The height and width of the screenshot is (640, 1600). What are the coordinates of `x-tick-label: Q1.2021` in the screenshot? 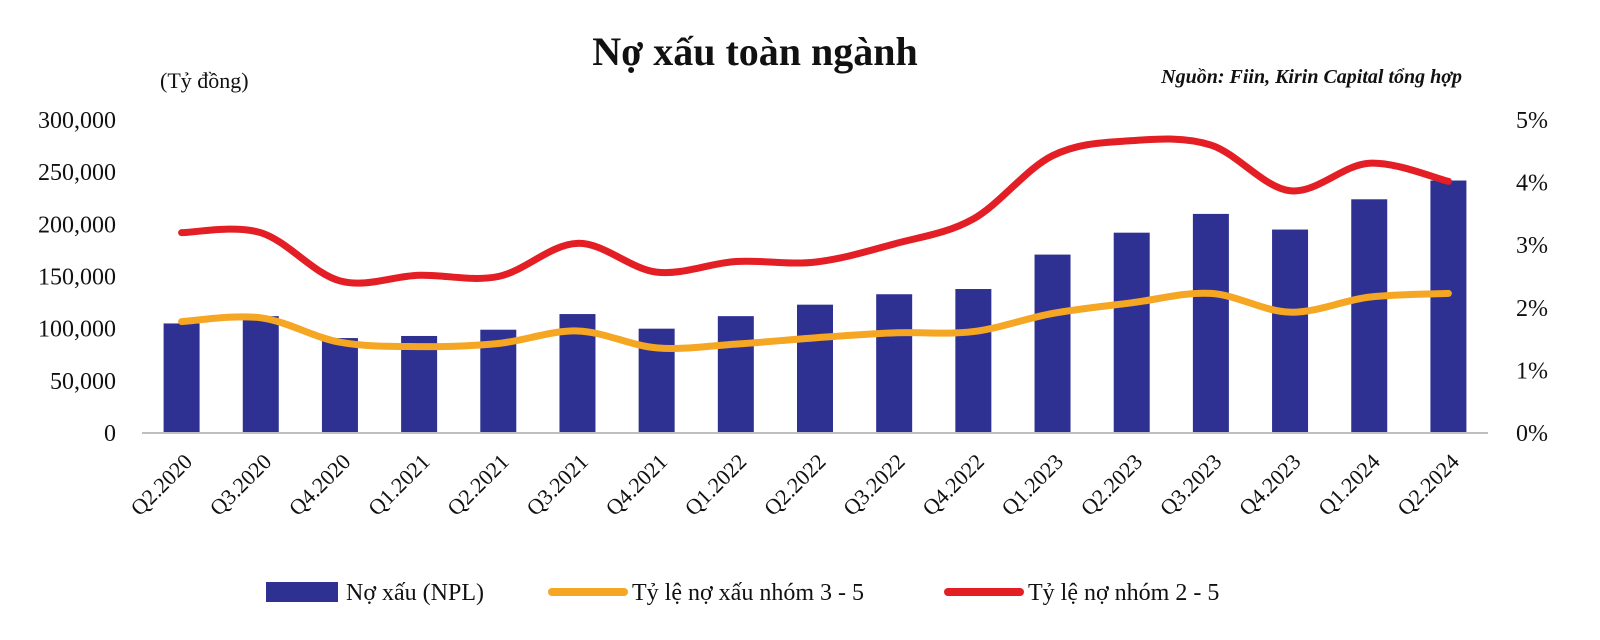 It's located at (399, 485).